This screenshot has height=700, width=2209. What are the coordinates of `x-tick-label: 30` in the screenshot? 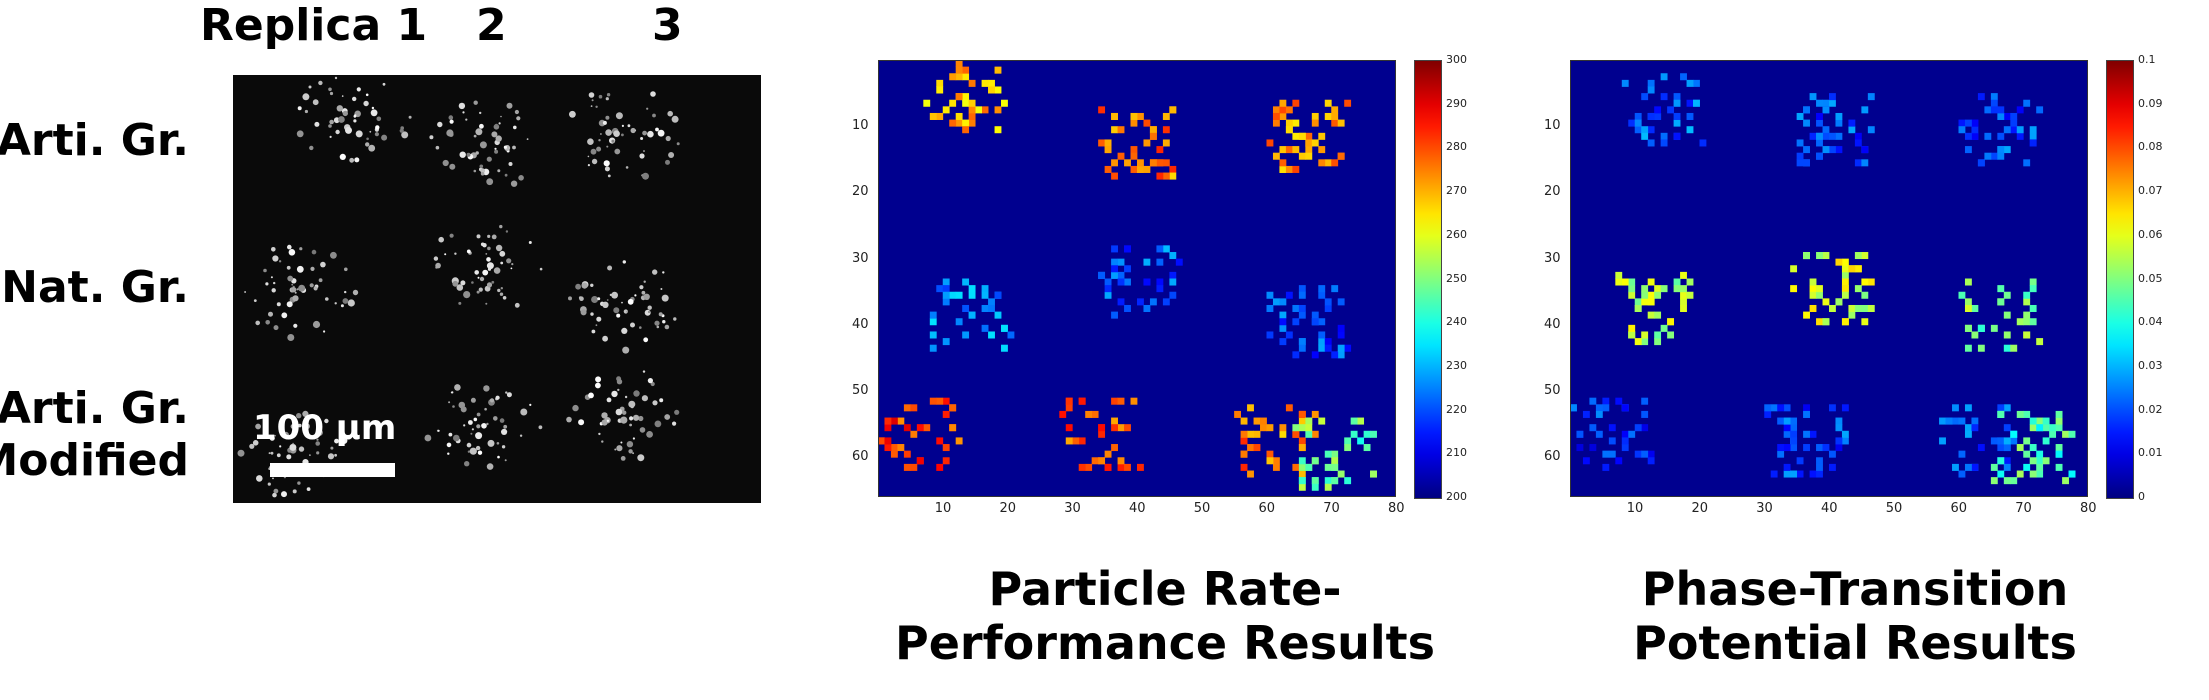 It's located at (1072, 508).